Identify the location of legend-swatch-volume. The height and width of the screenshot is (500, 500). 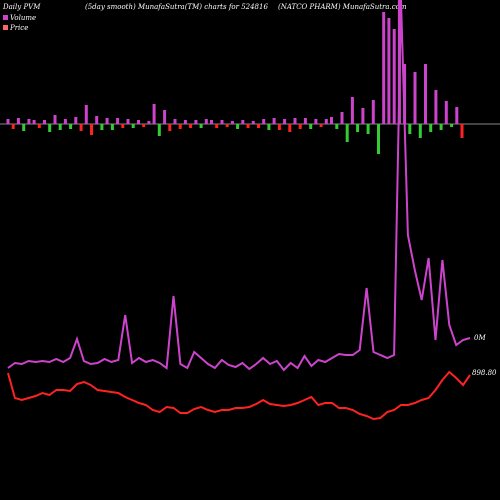
(5, 17).